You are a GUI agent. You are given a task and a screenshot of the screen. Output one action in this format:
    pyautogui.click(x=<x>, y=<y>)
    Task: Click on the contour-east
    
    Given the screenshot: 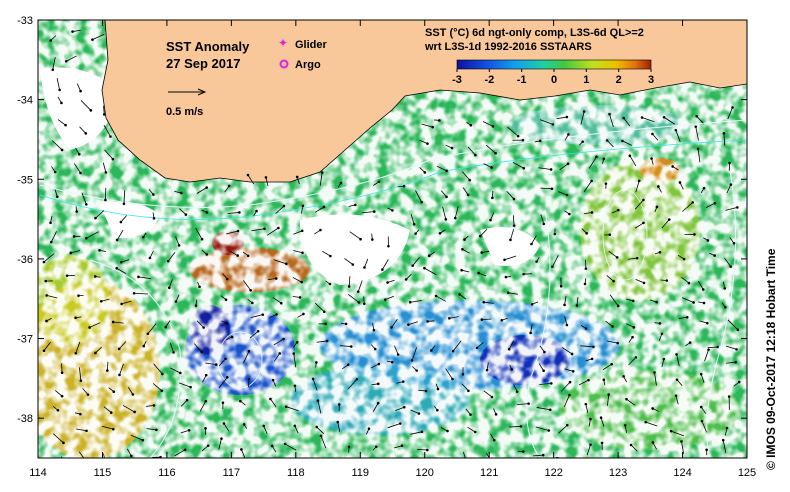 What is the action you would take?
    pyautogui.click(x=721, y=313)
    